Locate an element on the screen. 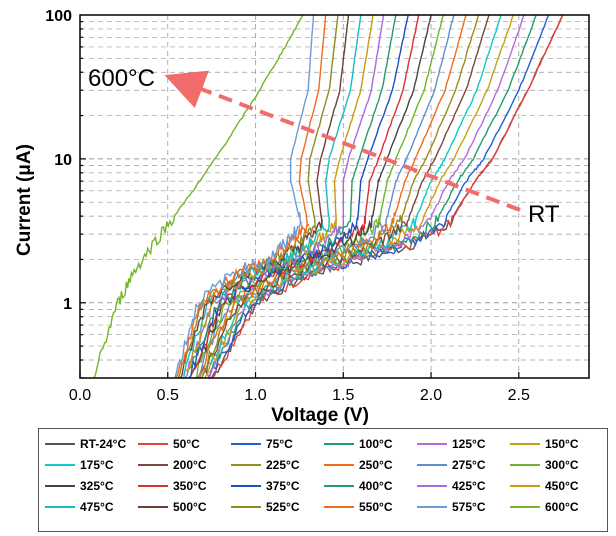 The height and width of the screenshot is (536, 616). legend-item: 500°C is located at coordinates (184, 506).